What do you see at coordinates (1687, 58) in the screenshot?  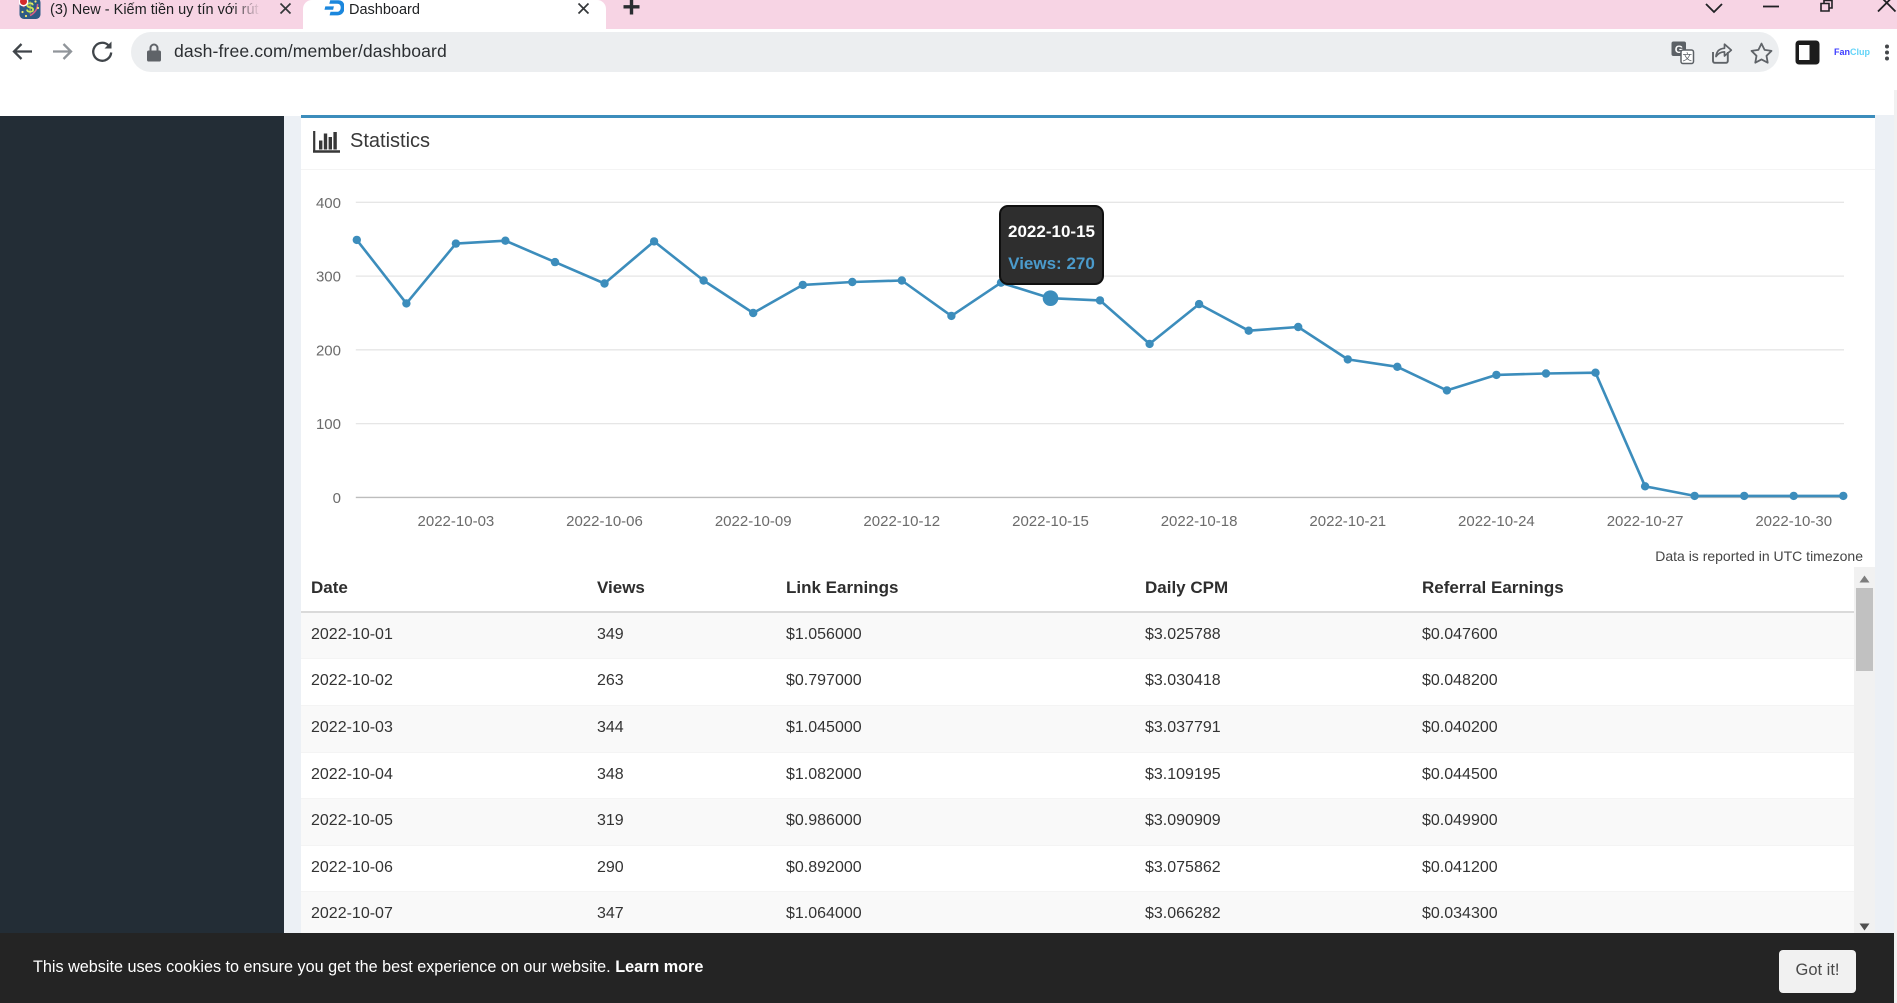 I see `svg-text: 文` at bounding box center [1687, 58].